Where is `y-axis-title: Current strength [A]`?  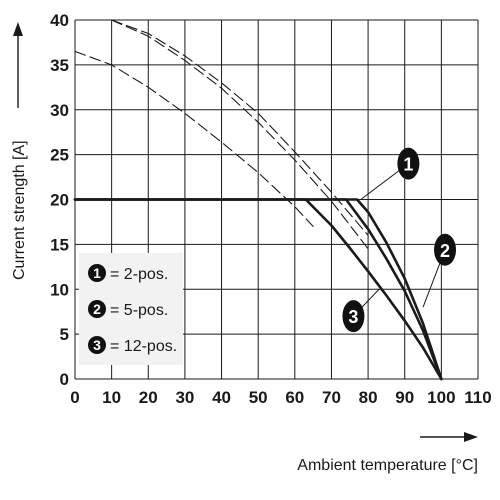 y-axis-title: Current strength [A] is located at coordinates (19, 151).